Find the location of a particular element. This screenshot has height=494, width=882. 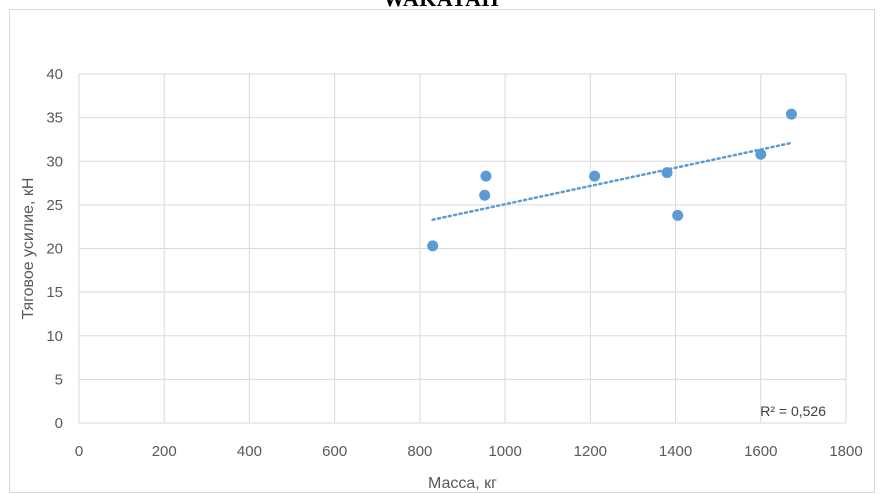

y-tick-label: 5 is located at coordinates (59, 379).